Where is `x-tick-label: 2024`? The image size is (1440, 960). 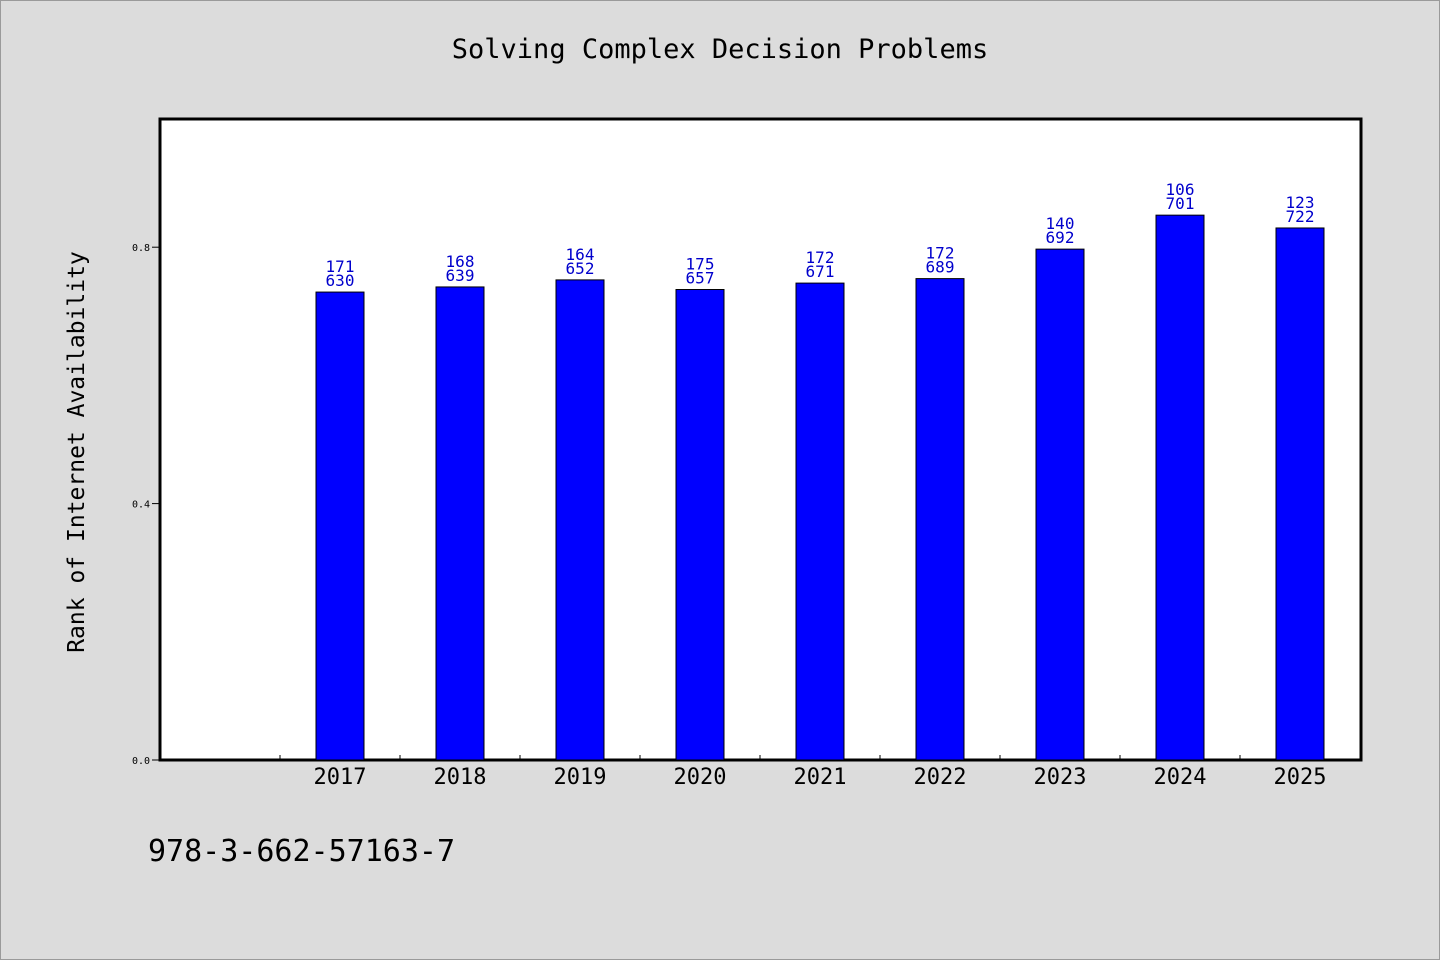
x-tick-label: 2024 is located at coordinates (1180, 777).